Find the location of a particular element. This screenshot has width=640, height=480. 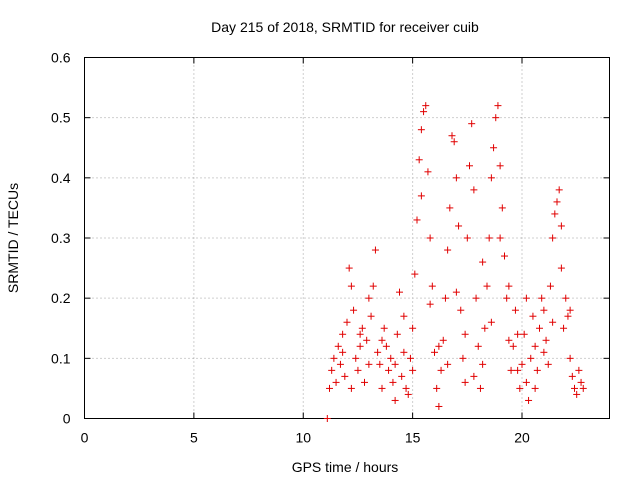

x-tick-label: 15 is located at coordinates (413, 438).